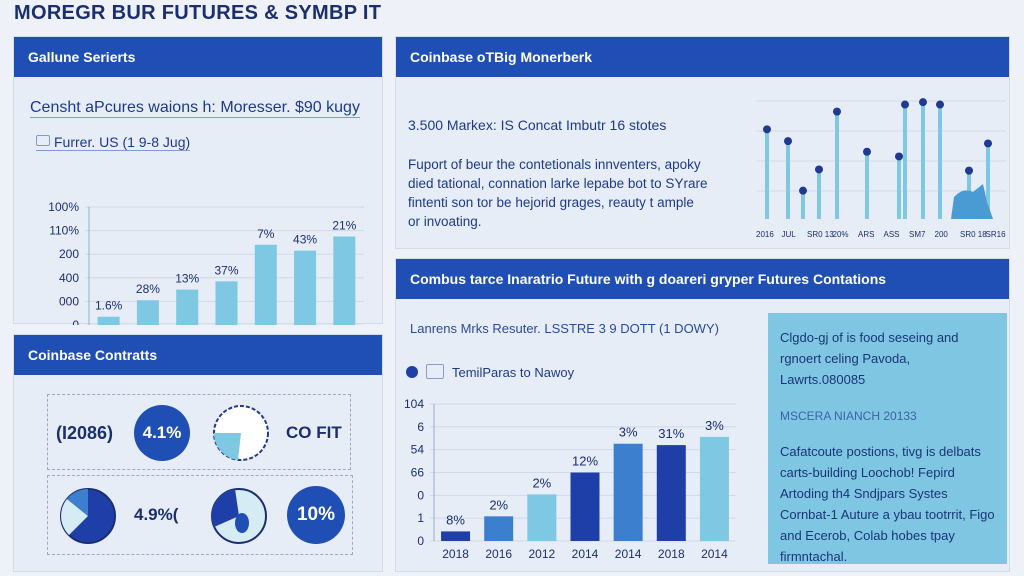  What do you see at coordinates (241, 433) in the screenshot?
I see `pie-icon` at bounding box center [241, 433].